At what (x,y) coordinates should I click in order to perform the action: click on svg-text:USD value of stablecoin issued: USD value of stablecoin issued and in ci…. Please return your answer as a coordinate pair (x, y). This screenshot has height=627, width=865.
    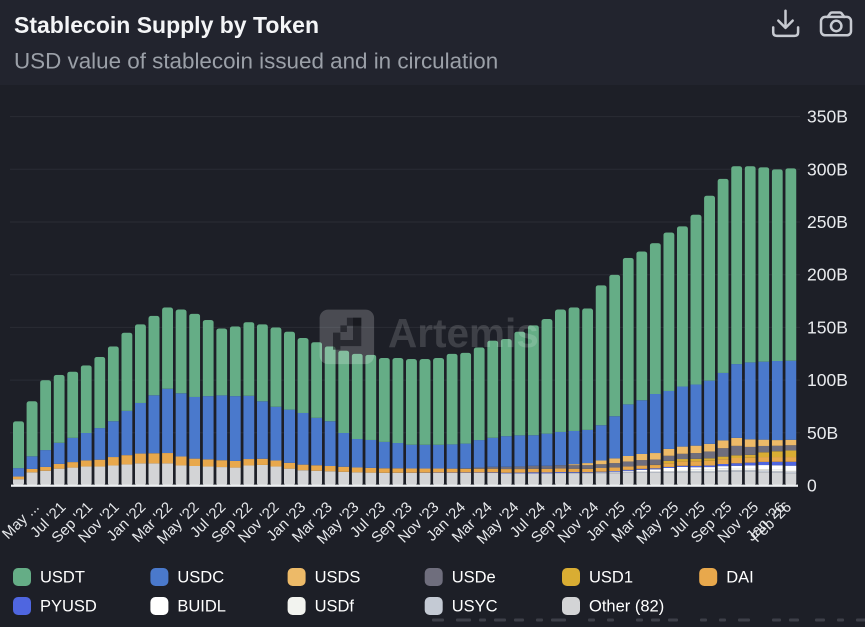
    Looking at the image, I should click on (256, 61).